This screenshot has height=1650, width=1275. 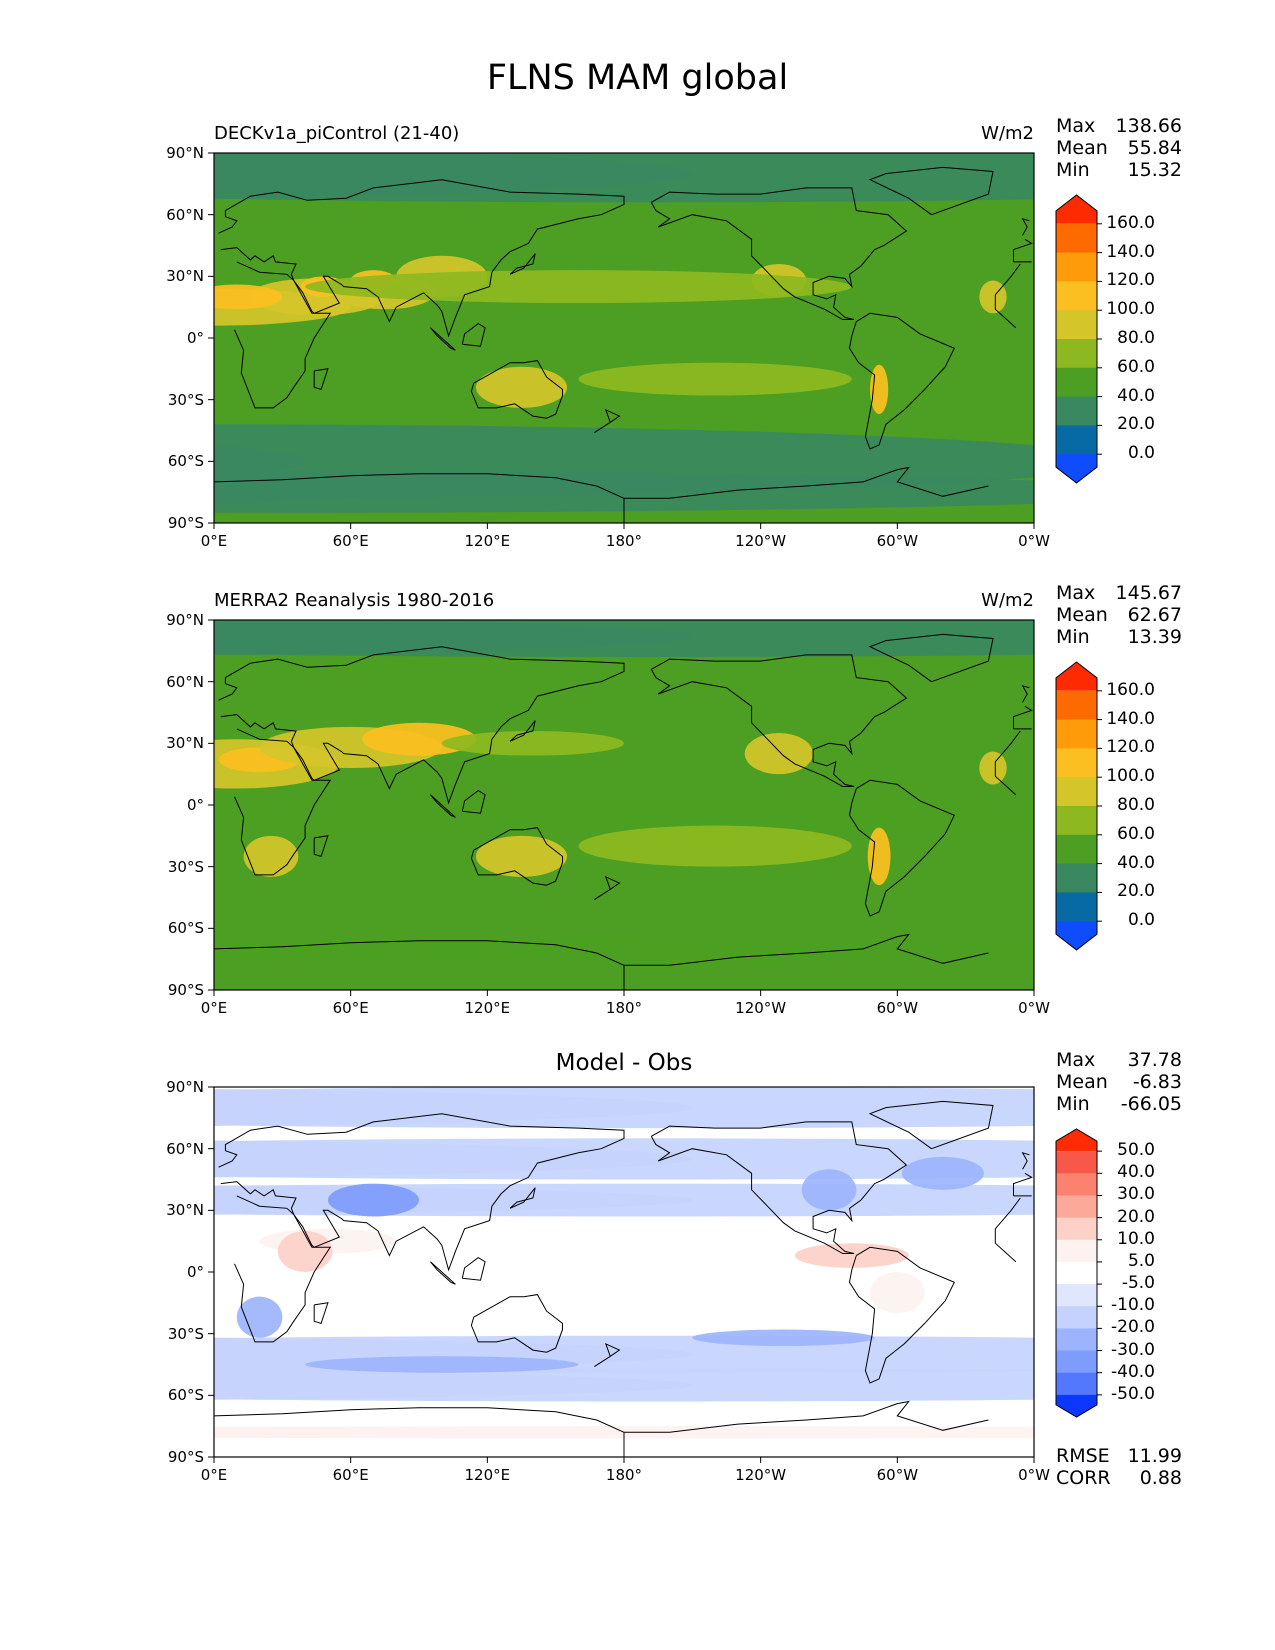 I want to click on colorbar-label: 80.0, so click(x=1136, y=338).